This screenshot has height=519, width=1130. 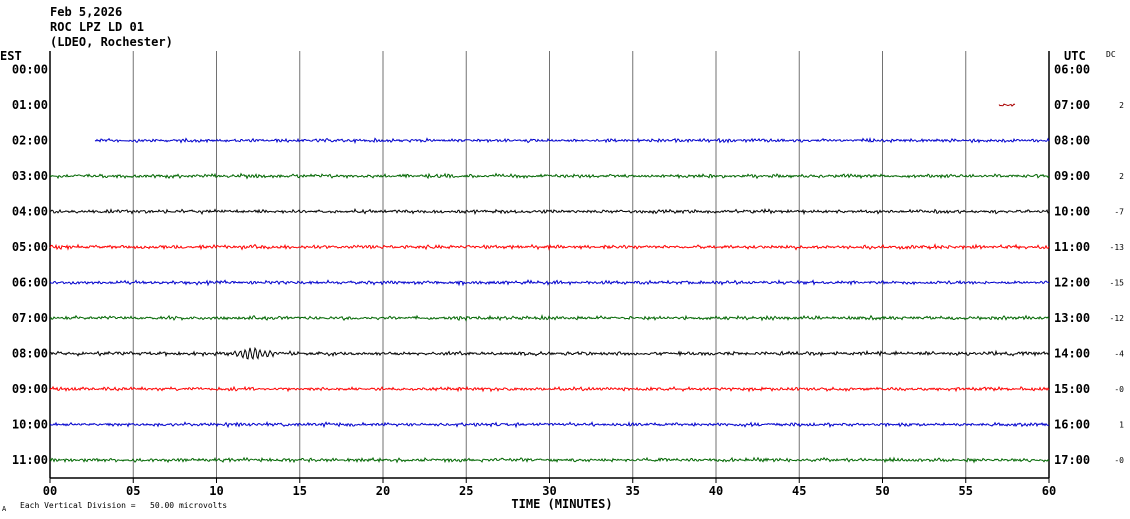 I want to click on est-row-label: 01:00, so click(x=30, y=105).